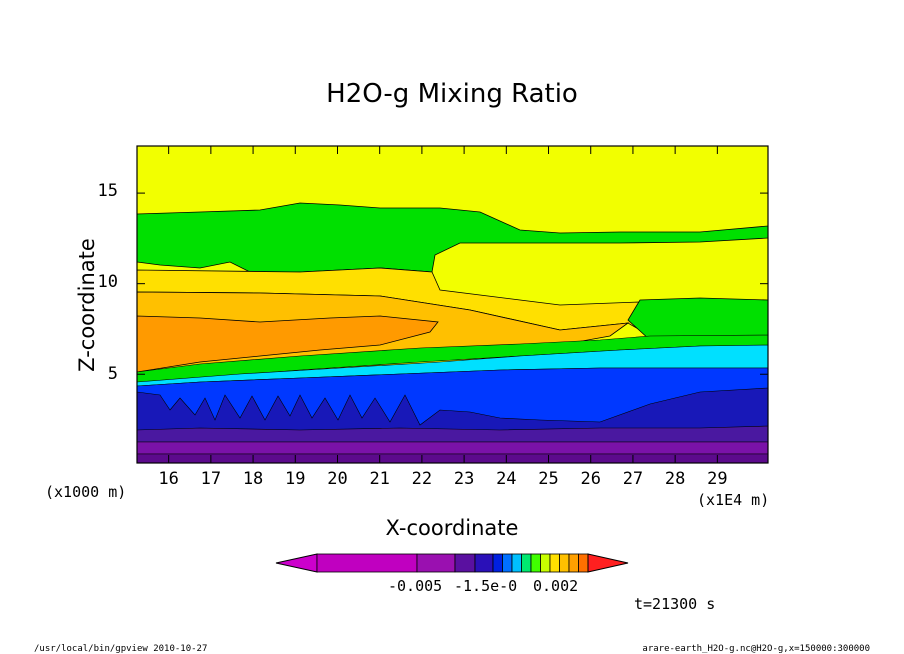 This screenshot has width=904, height=654. What do you see at coordinates (113, 374) in the screenshot?
I see `y-tick-label-5: 5` at bounding box center [113, 374].